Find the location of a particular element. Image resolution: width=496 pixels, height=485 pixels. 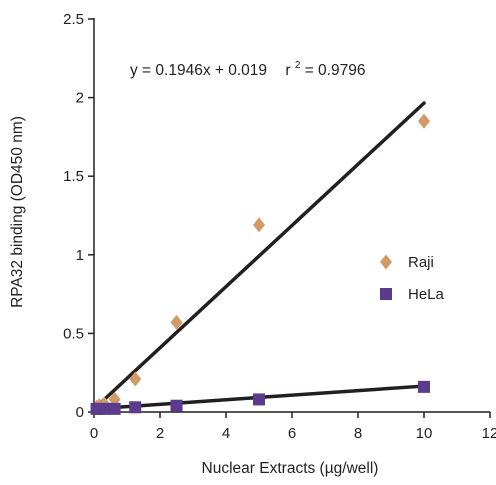

legend-label-hela: HeLa is located at coordinates (426, 294).